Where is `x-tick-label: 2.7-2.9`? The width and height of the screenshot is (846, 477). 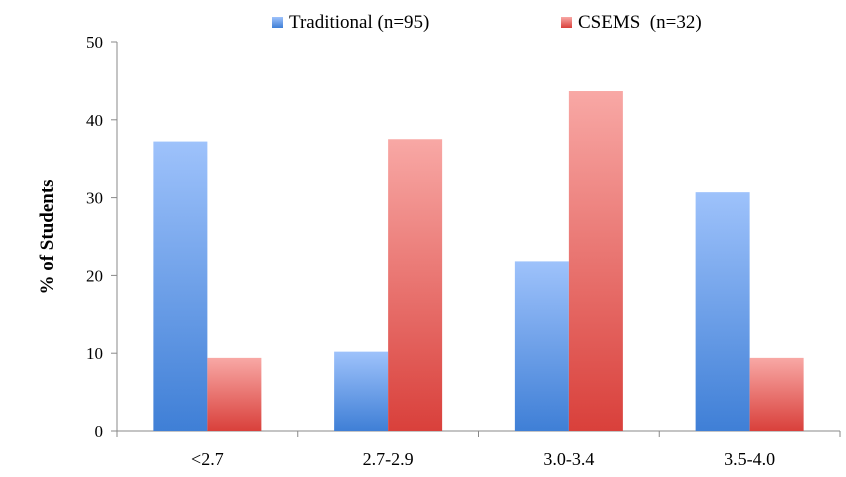
x-tick-label: 2.7-2.9 is located at coordinates (388, 459).